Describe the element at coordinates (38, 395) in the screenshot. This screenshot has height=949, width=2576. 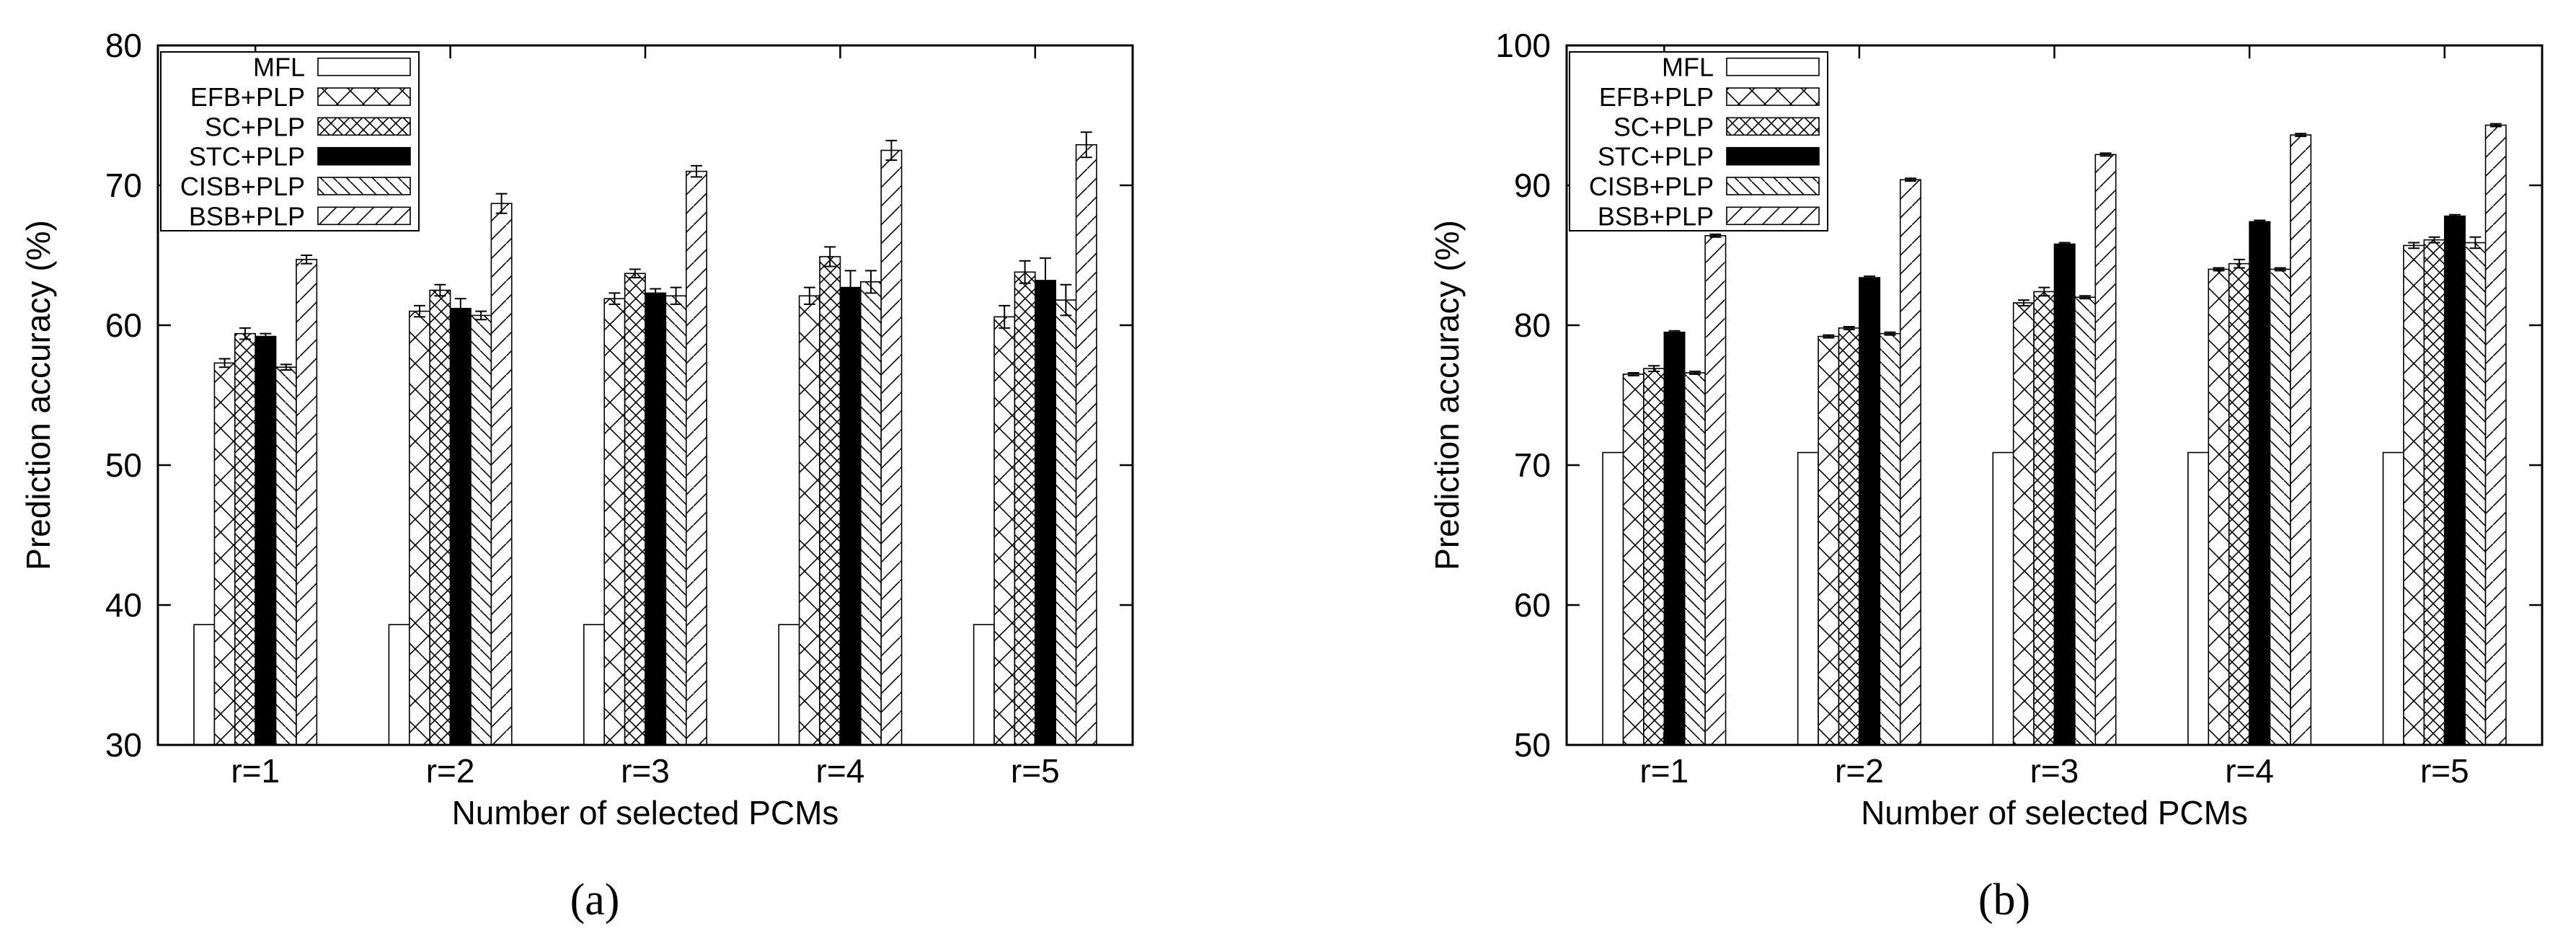
I see `y-axis-label: Prediction accuracy (%)` at that location.